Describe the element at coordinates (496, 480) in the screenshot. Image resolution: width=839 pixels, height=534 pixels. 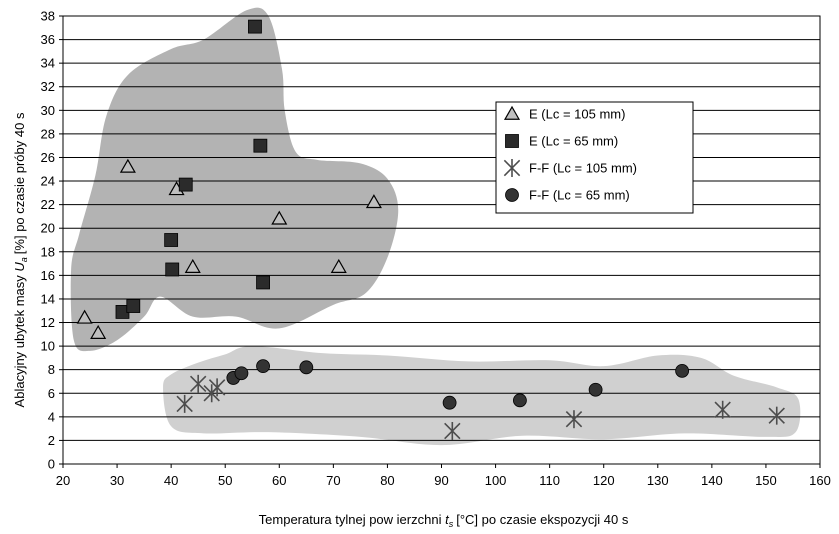
I see `x-tick-label: 100` at that location.